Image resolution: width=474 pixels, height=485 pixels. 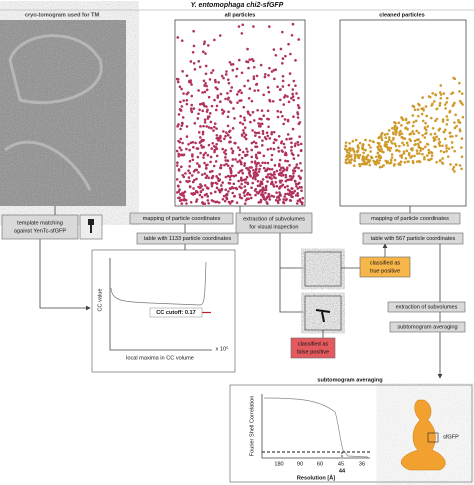 I want to click on fsc-curve, so click(x=316, y=427).